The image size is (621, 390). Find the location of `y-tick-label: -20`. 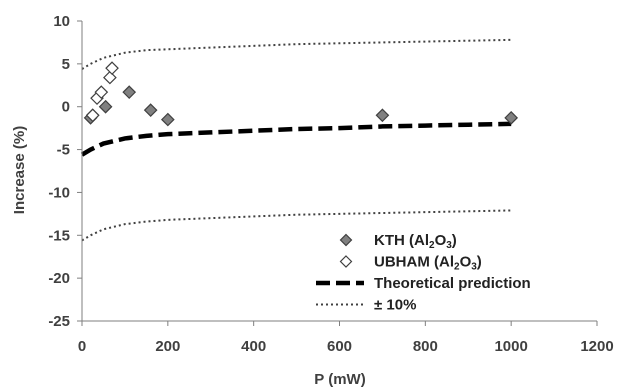

y-tick-label: -20 is located at coordinates (59, 278).